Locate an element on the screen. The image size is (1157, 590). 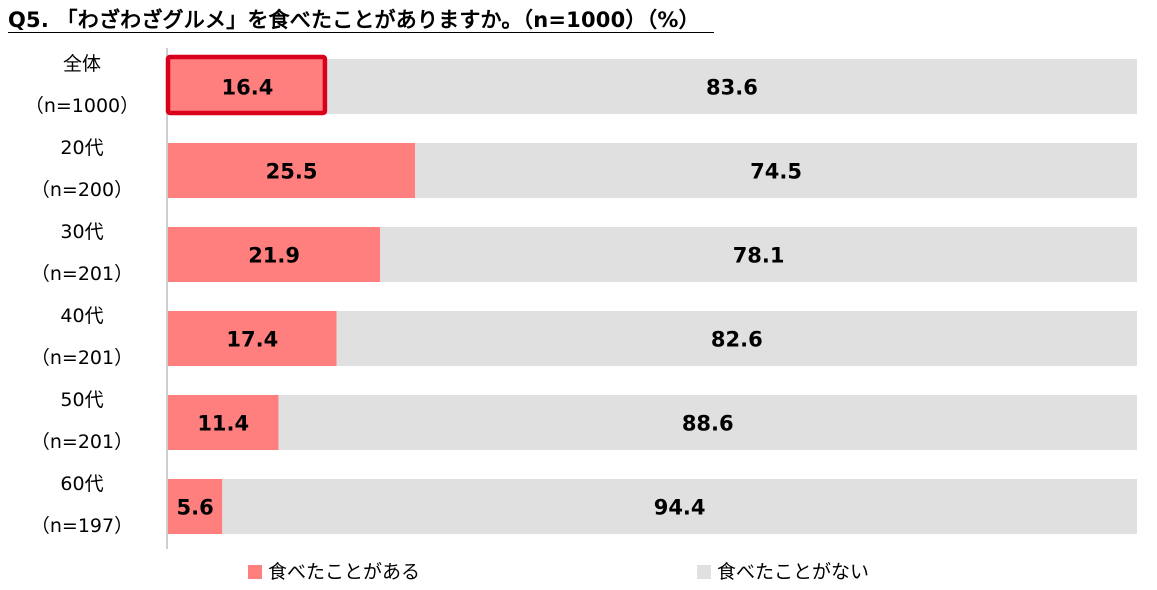
data-label: 16.4 is located at coordinates (248, 88).